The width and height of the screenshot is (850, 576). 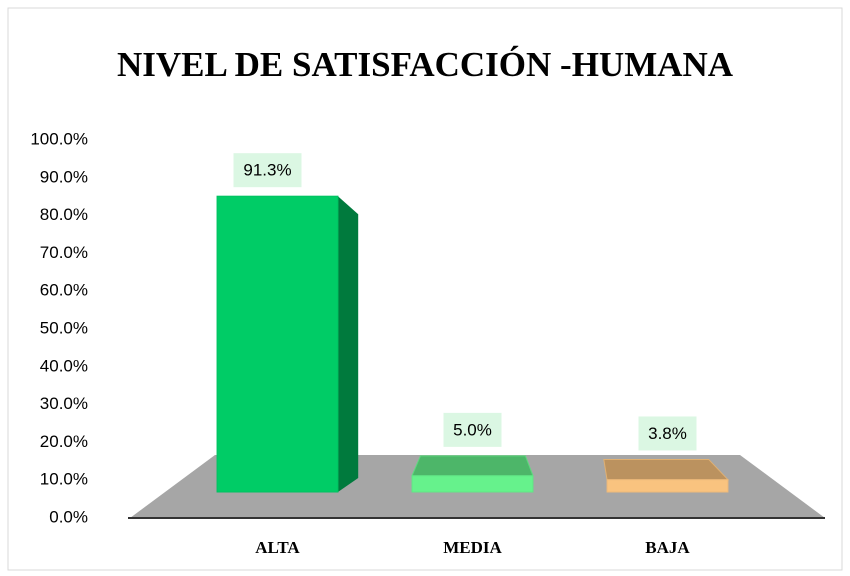 I want to click on y-tick-label: 50.0%, so click(x=64, y=327).